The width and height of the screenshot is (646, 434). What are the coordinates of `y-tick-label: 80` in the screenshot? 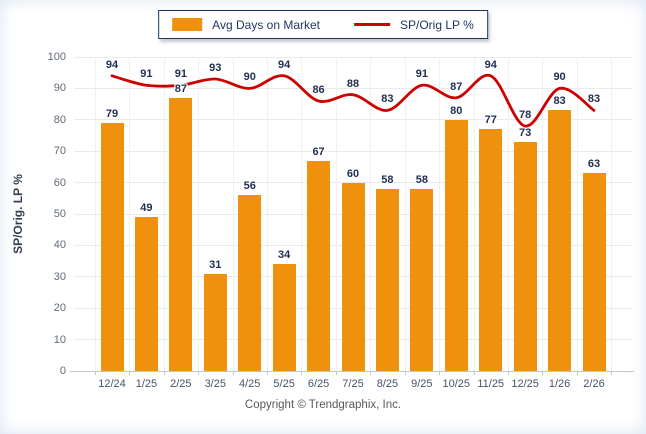 It's located at (59, 119).